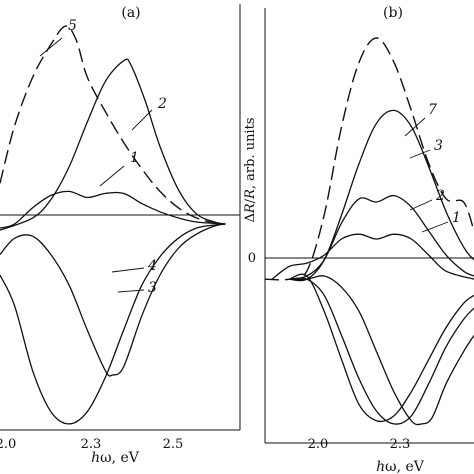 Image resolution: width=474 pixels, height=474 pixels. I want to click on panel-b-curve-label: 7, so click(432, 110).